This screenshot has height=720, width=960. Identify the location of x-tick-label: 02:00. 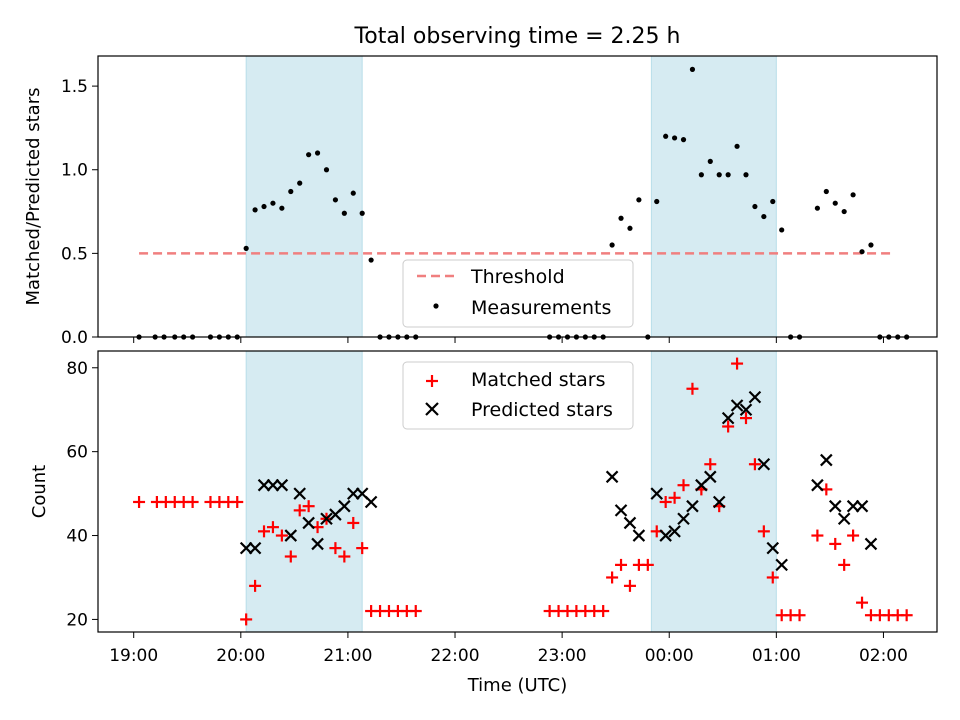
(883, 656).